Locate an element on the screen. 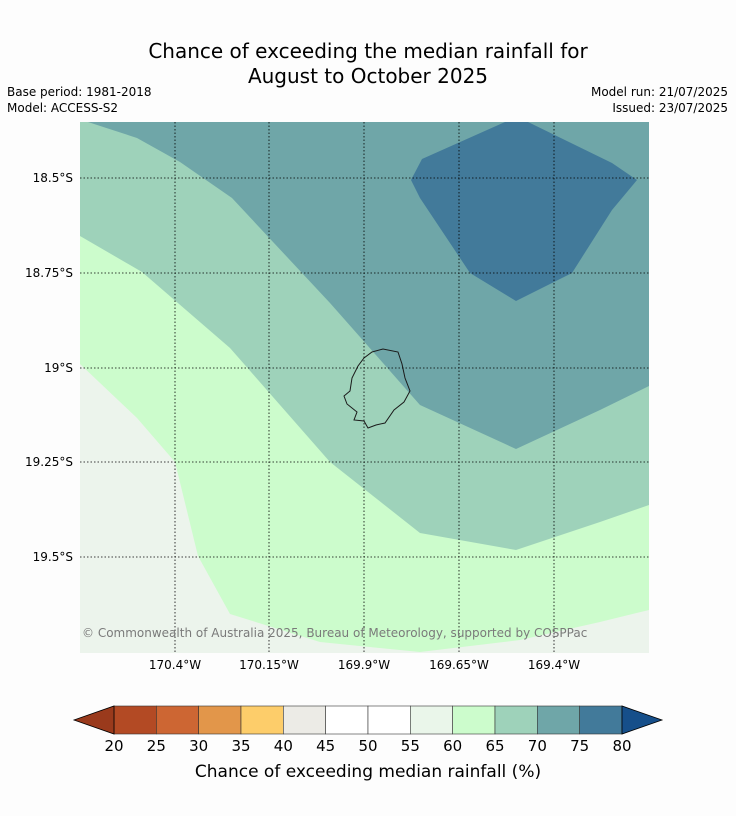  lon-label: 169.9°W is located at coordinates (364, 665).